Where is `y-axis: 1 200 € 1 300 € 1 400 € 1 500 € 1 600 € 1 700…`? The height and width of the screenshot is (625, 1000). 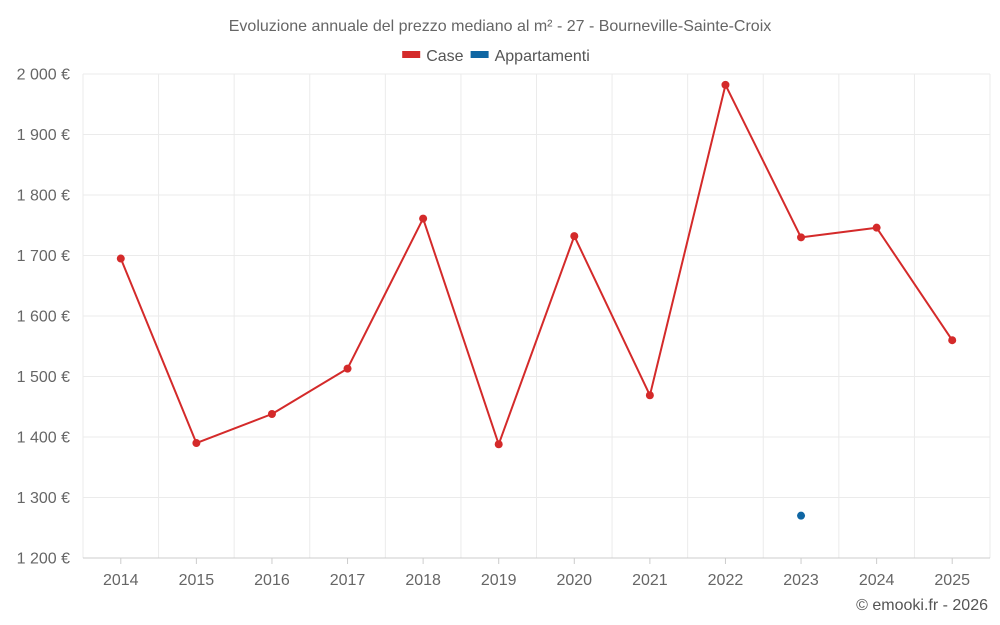
y-axis: 1 200 € 1 300 € 1 400 € 1 500 € 1 600 € 1 700… is located at coordinates (43, 317).